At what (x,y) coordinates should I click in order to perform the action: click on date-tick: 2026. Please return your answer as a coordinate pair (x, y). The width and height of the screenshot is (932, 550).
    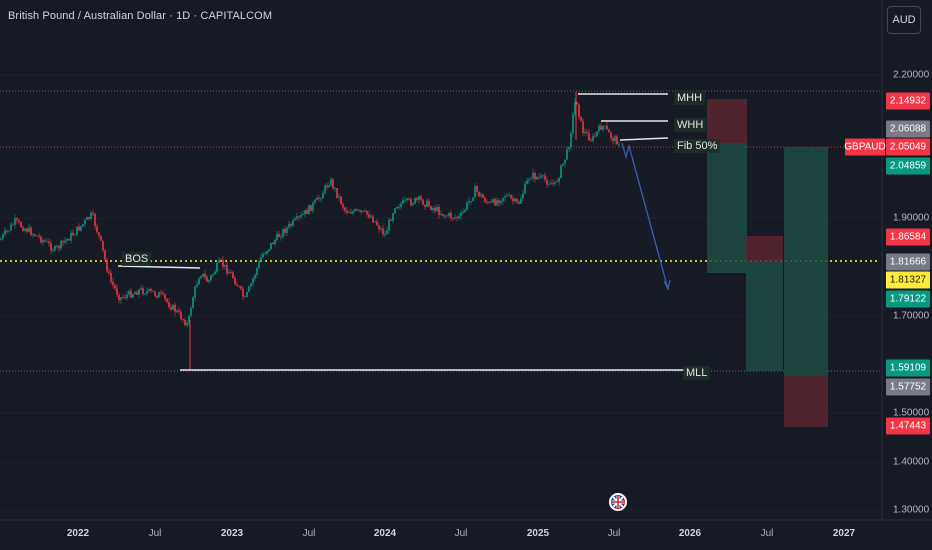
    Looking at the image, I should click on (690, 533).